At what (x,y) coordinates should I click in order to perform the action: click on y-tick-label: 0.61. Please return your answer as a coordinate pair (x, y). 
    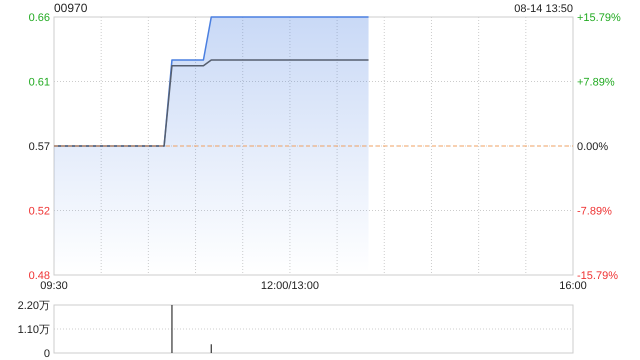
    Looking at the image, I should click on (39, 82).